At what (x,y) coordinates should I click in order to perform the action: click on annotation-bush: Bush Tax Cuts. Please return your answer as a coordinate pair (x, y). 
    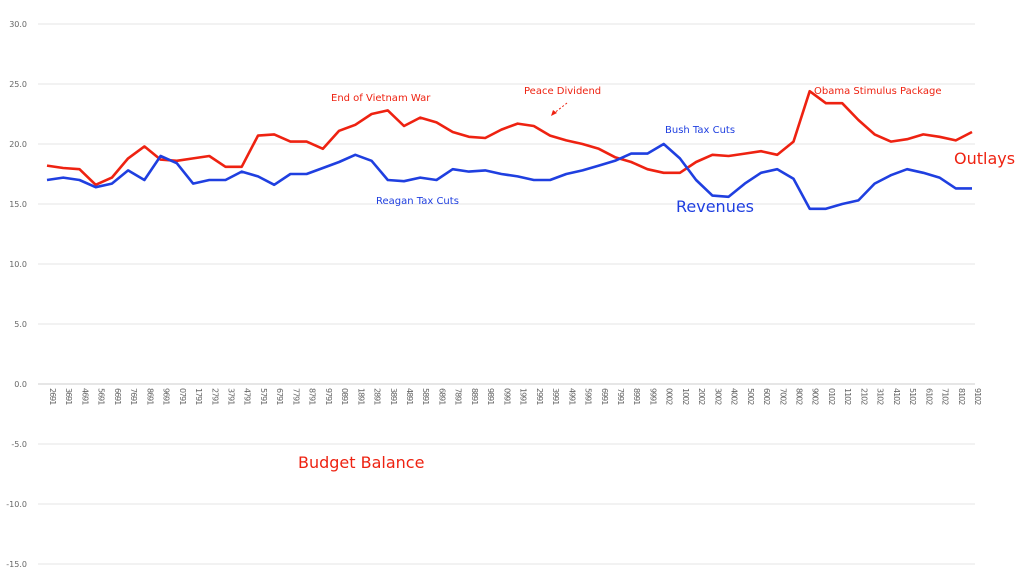
    Looking at the image, I should click on (700, 130).